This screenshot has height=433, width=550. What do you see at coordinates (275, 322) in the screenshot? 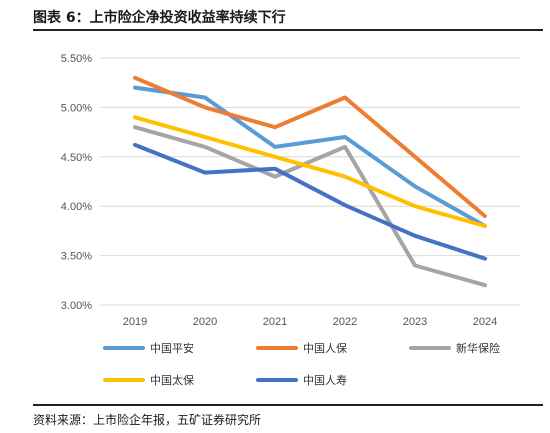
I see `x-tick-label: 2021` at bounding box center [275, 322].